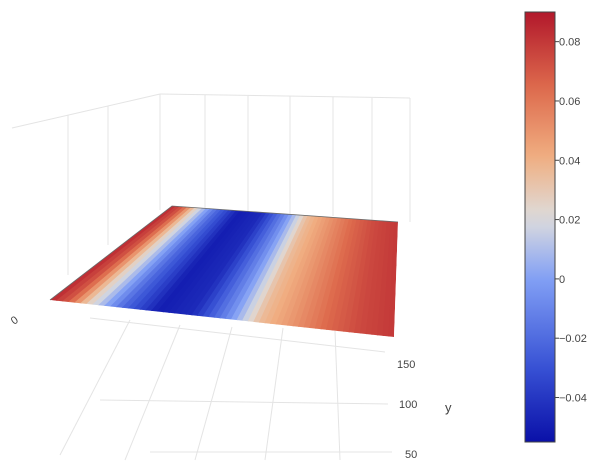  What do you see at coordinates (448, 407) in the screenshot?
I see `y-axis-title: y` at bounding box center [448, 407].